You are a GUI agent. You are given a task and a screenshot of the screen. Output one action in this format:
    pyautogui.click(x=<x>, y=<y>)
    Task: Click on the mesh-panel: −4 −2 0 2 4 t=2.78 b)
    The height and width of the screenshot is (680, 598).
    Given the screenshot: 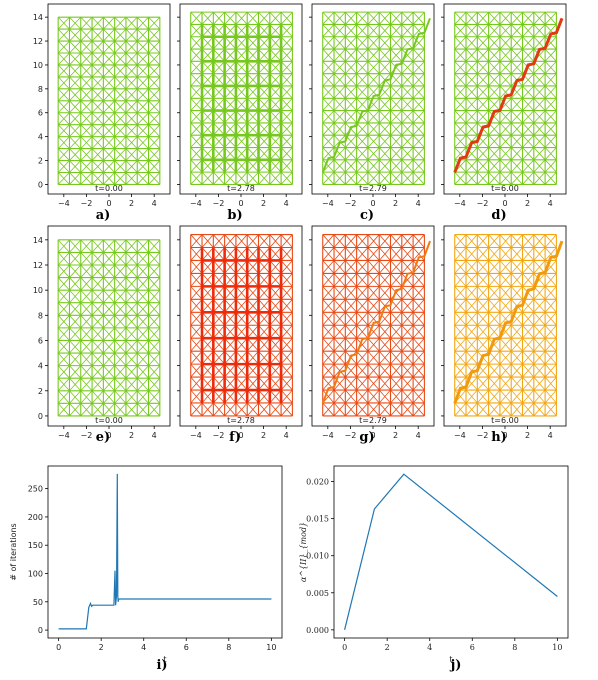 What is the action you would take?
    pyautogui.click(x=240, y=113)
    